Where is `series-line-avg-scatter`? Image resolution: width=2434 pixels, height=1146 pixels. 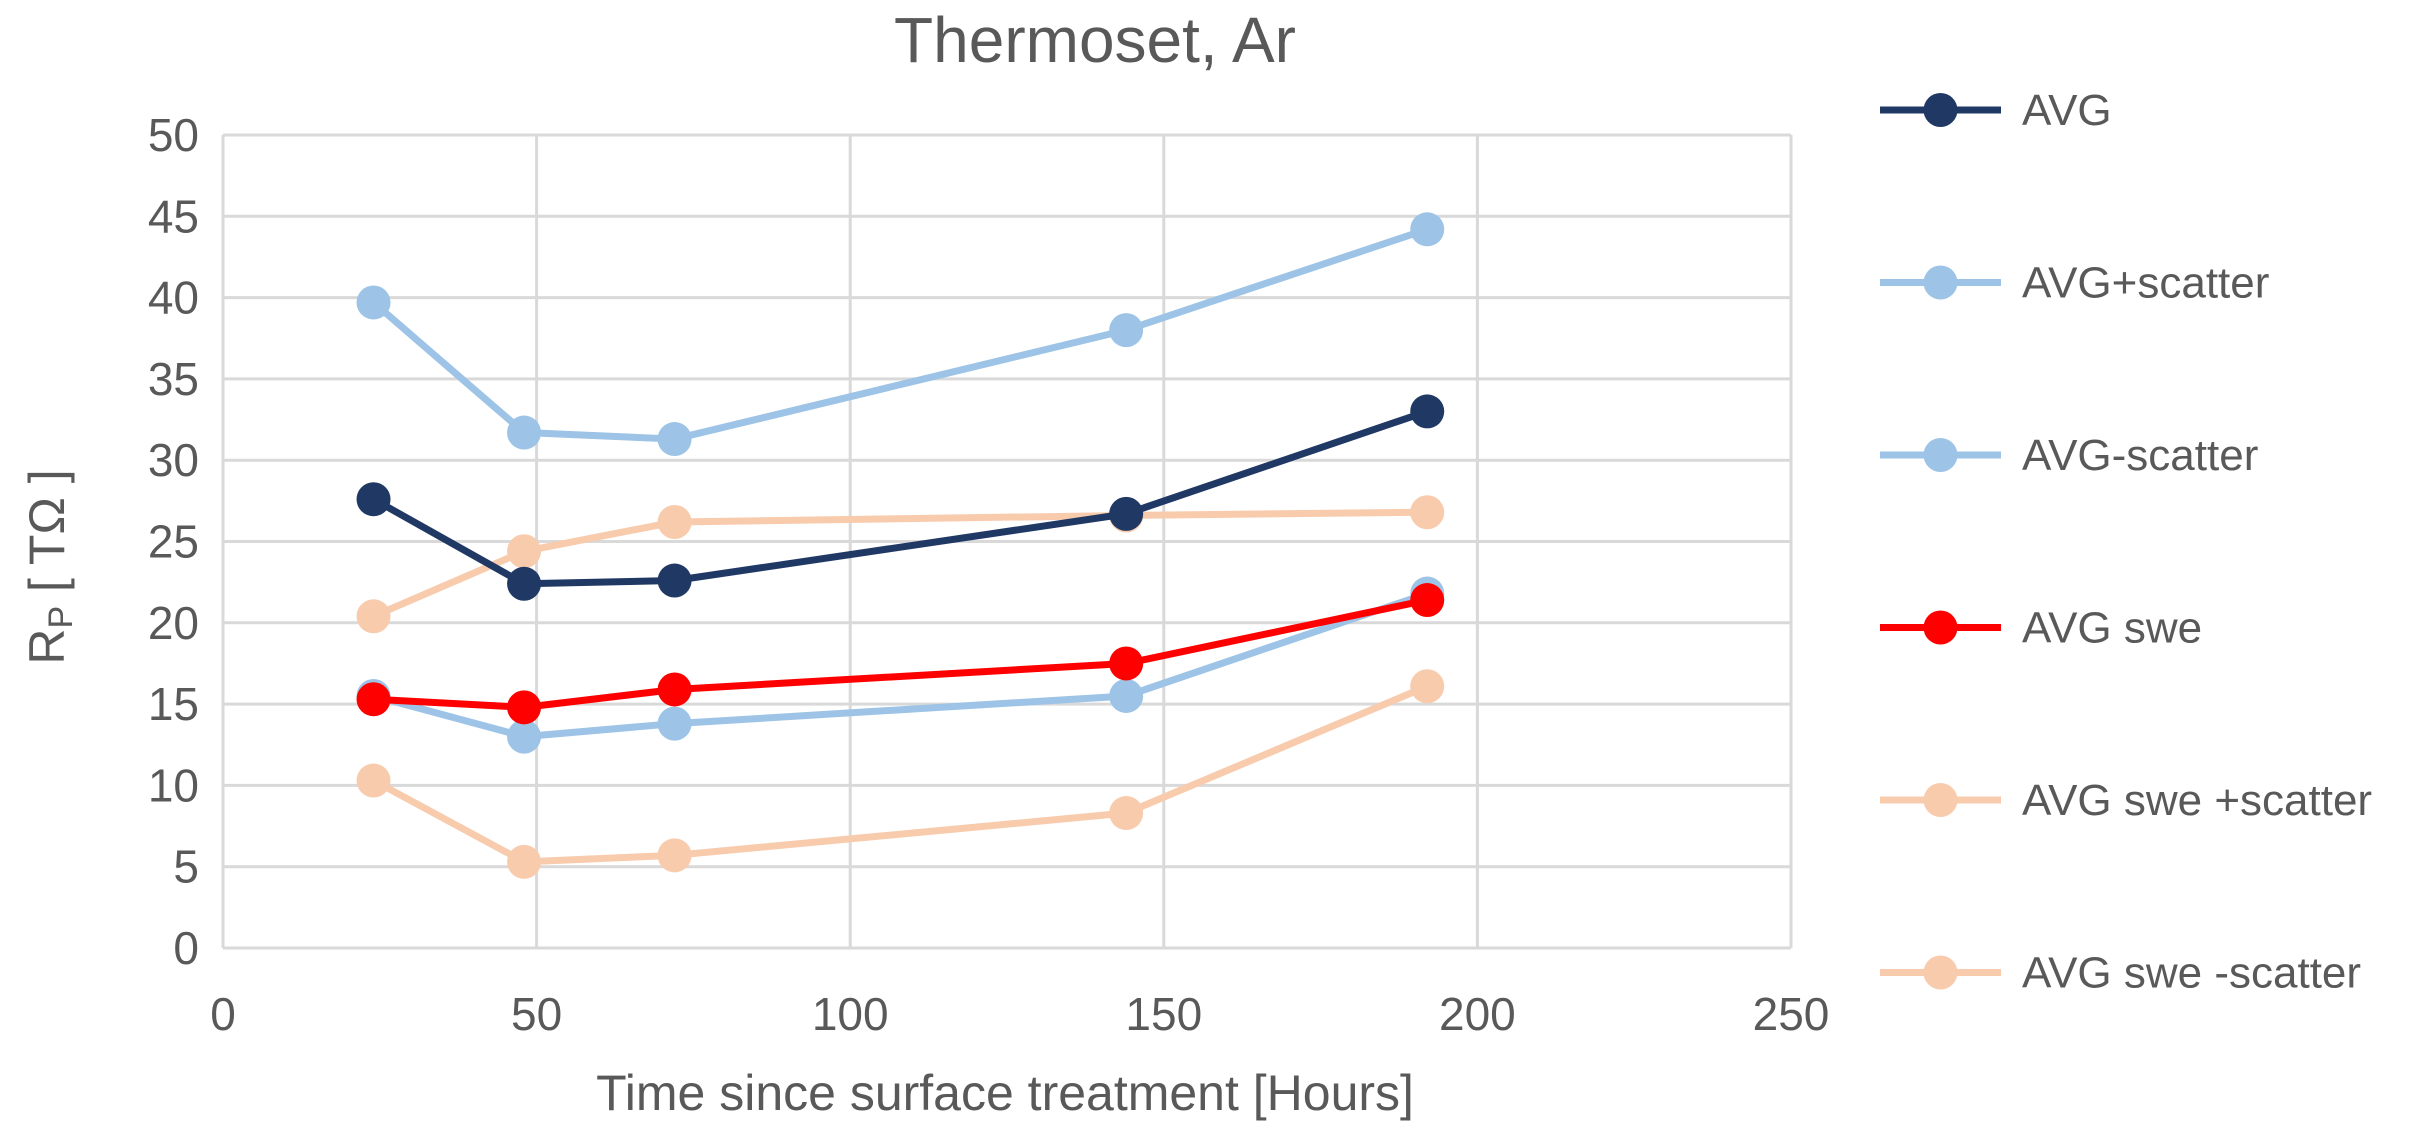 series-line-avg-scatter is located at coordinates (900, 334).